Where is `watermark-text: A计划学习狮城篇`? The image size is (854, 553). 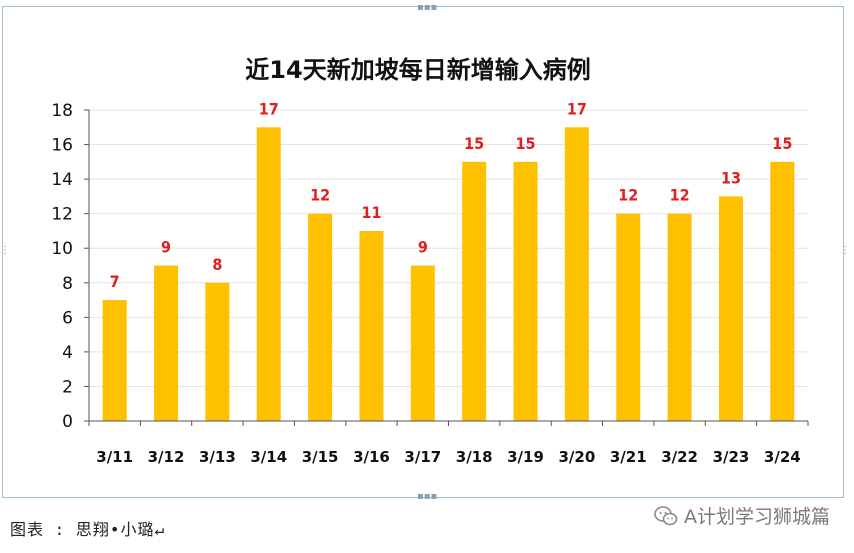 watermark-text: A计划学习狮城篇 is located at coordinates (757, 517).